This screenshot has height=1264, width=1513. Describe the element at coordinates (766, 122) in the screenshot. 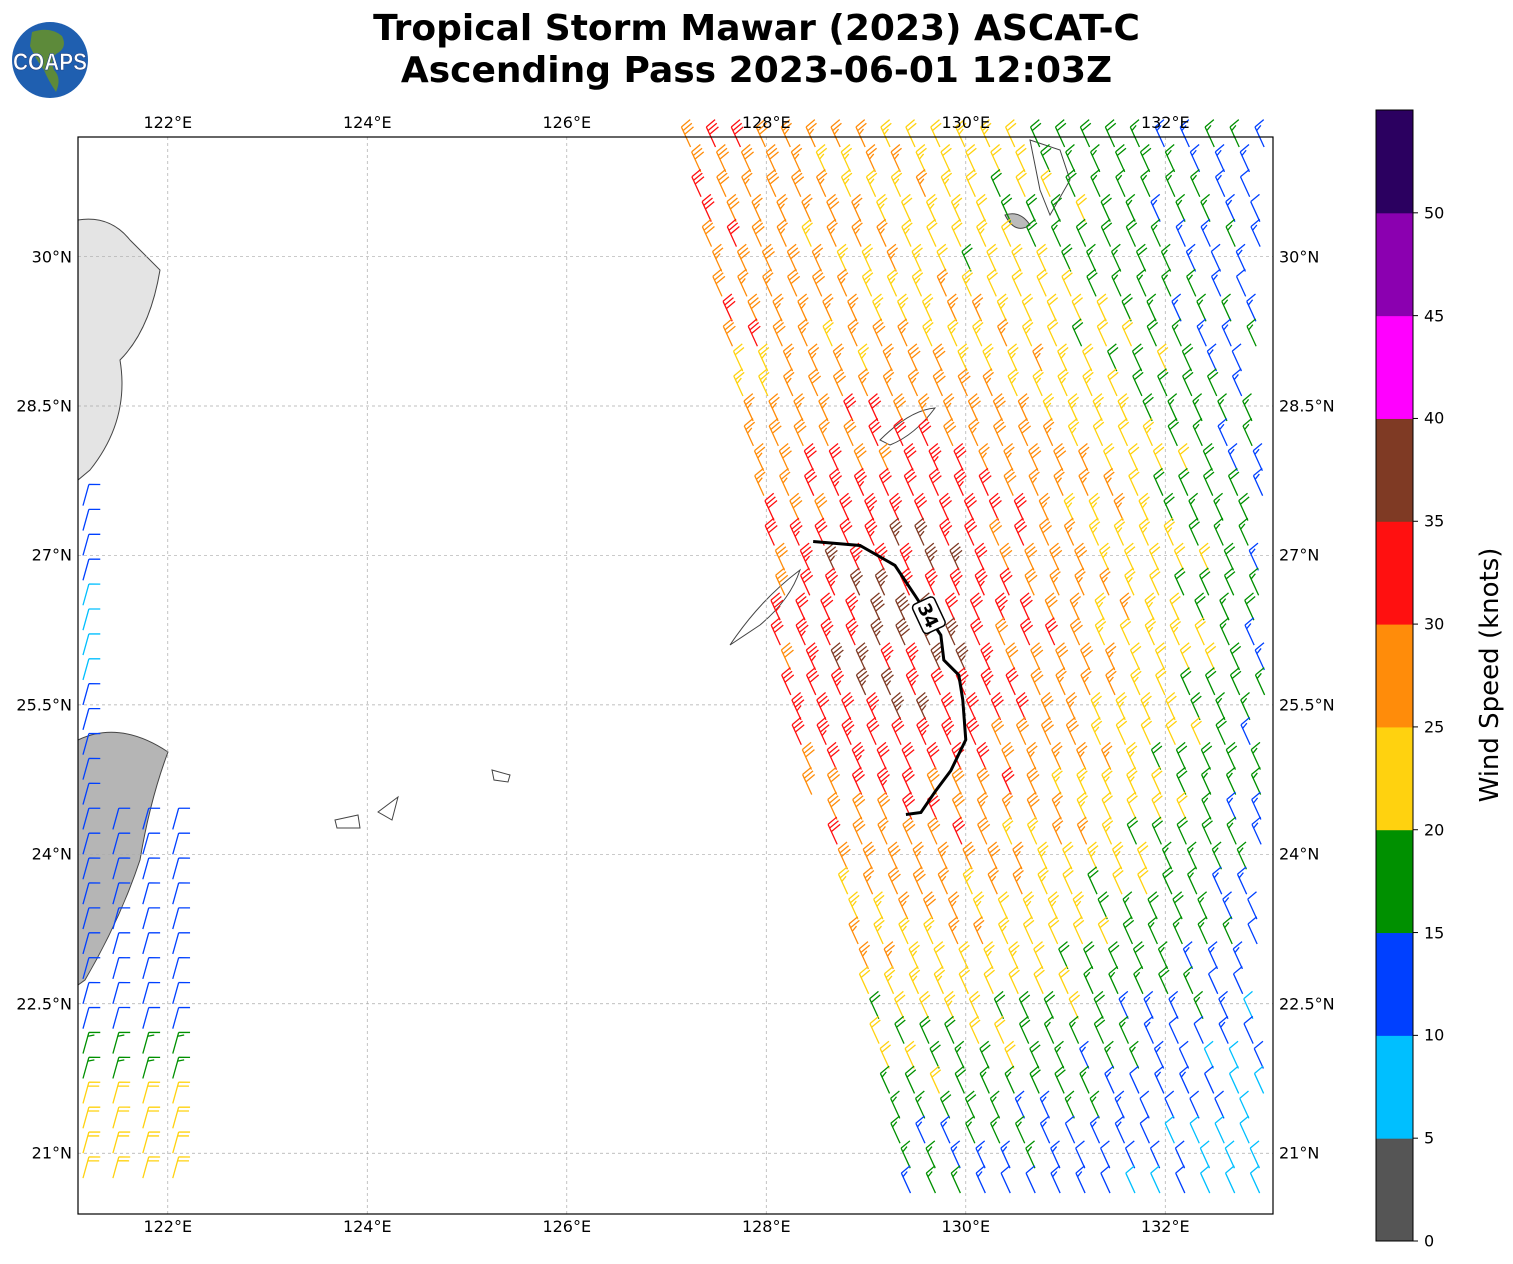

I see `lon-tick-top: 128°E` at that location.